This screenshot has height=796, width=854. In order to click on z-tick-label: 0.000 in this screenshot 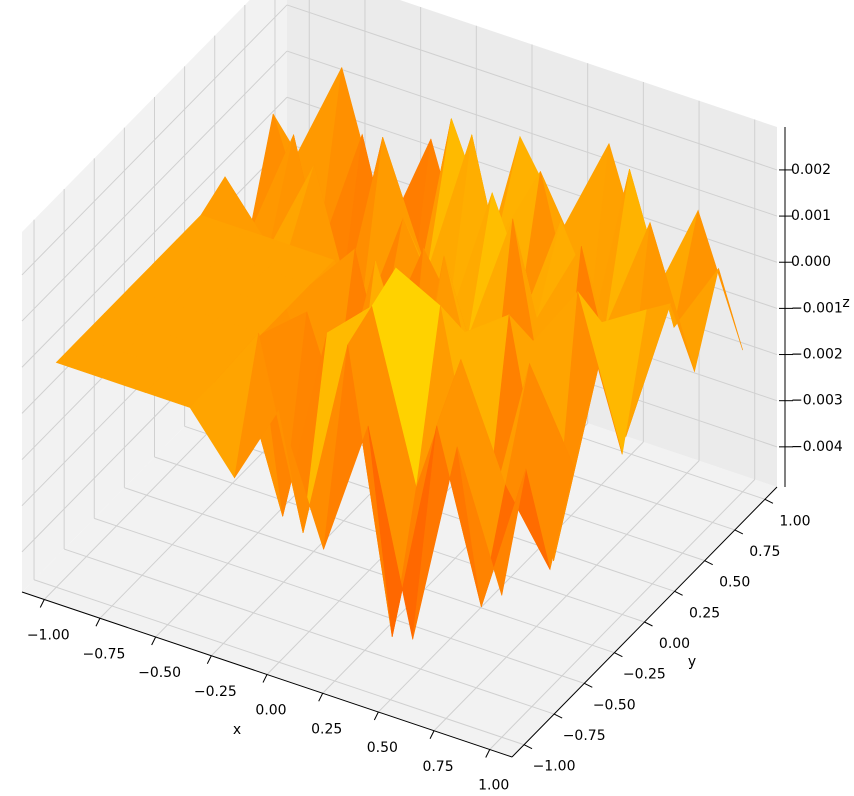, I will do `click(811, 262)`.